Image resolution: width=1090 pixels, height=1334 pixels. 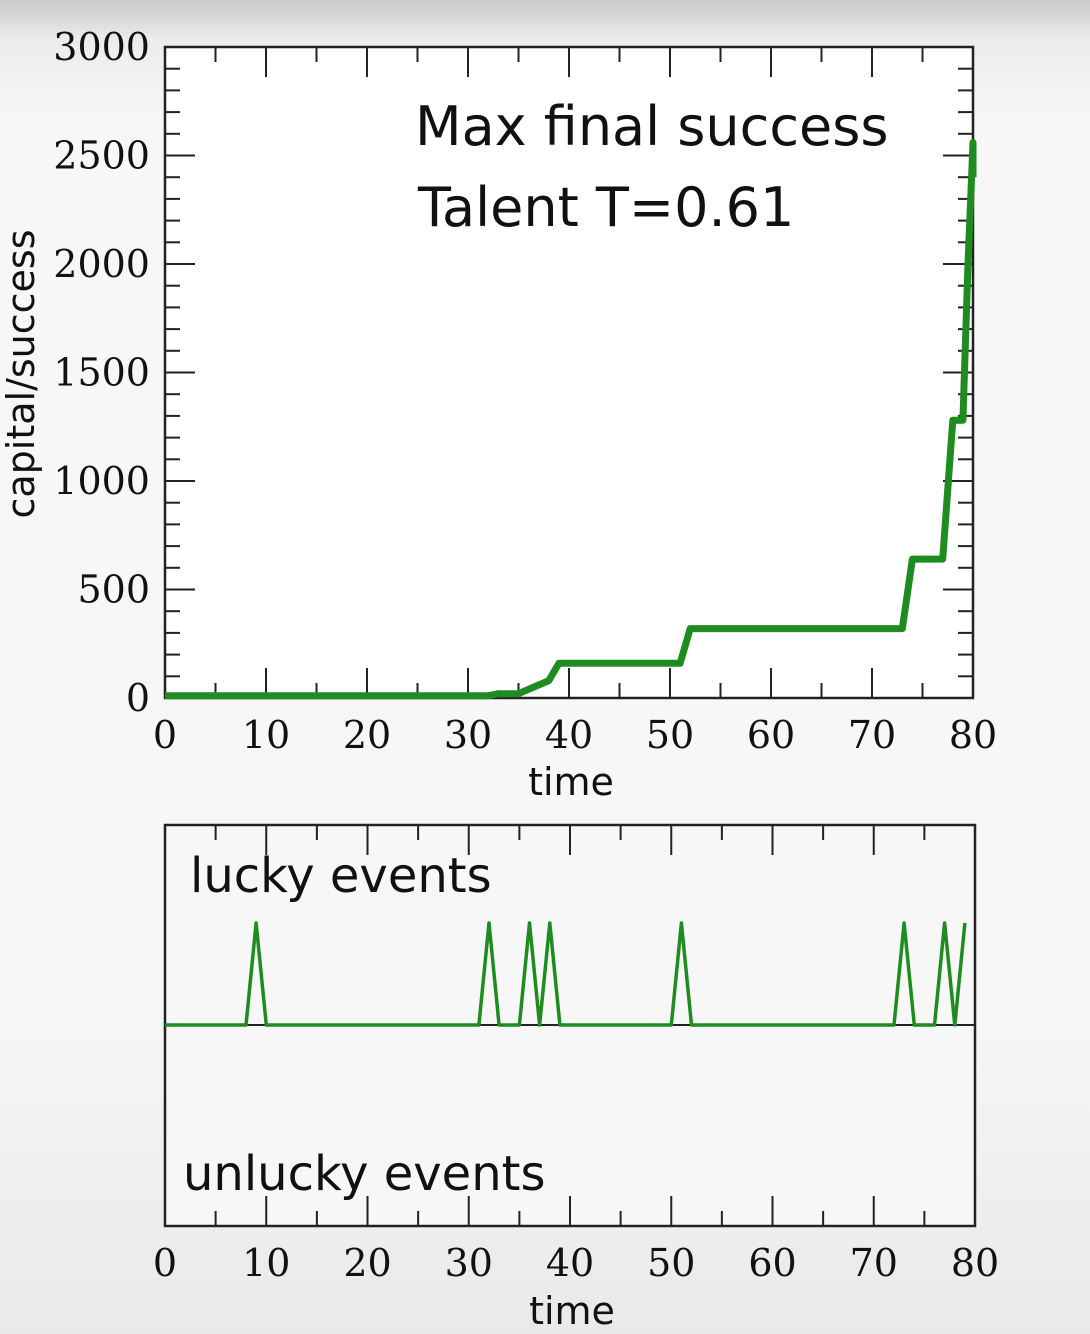 I want to click on annotation-talent: Talent T=0.61, so click(x=605, y=207).